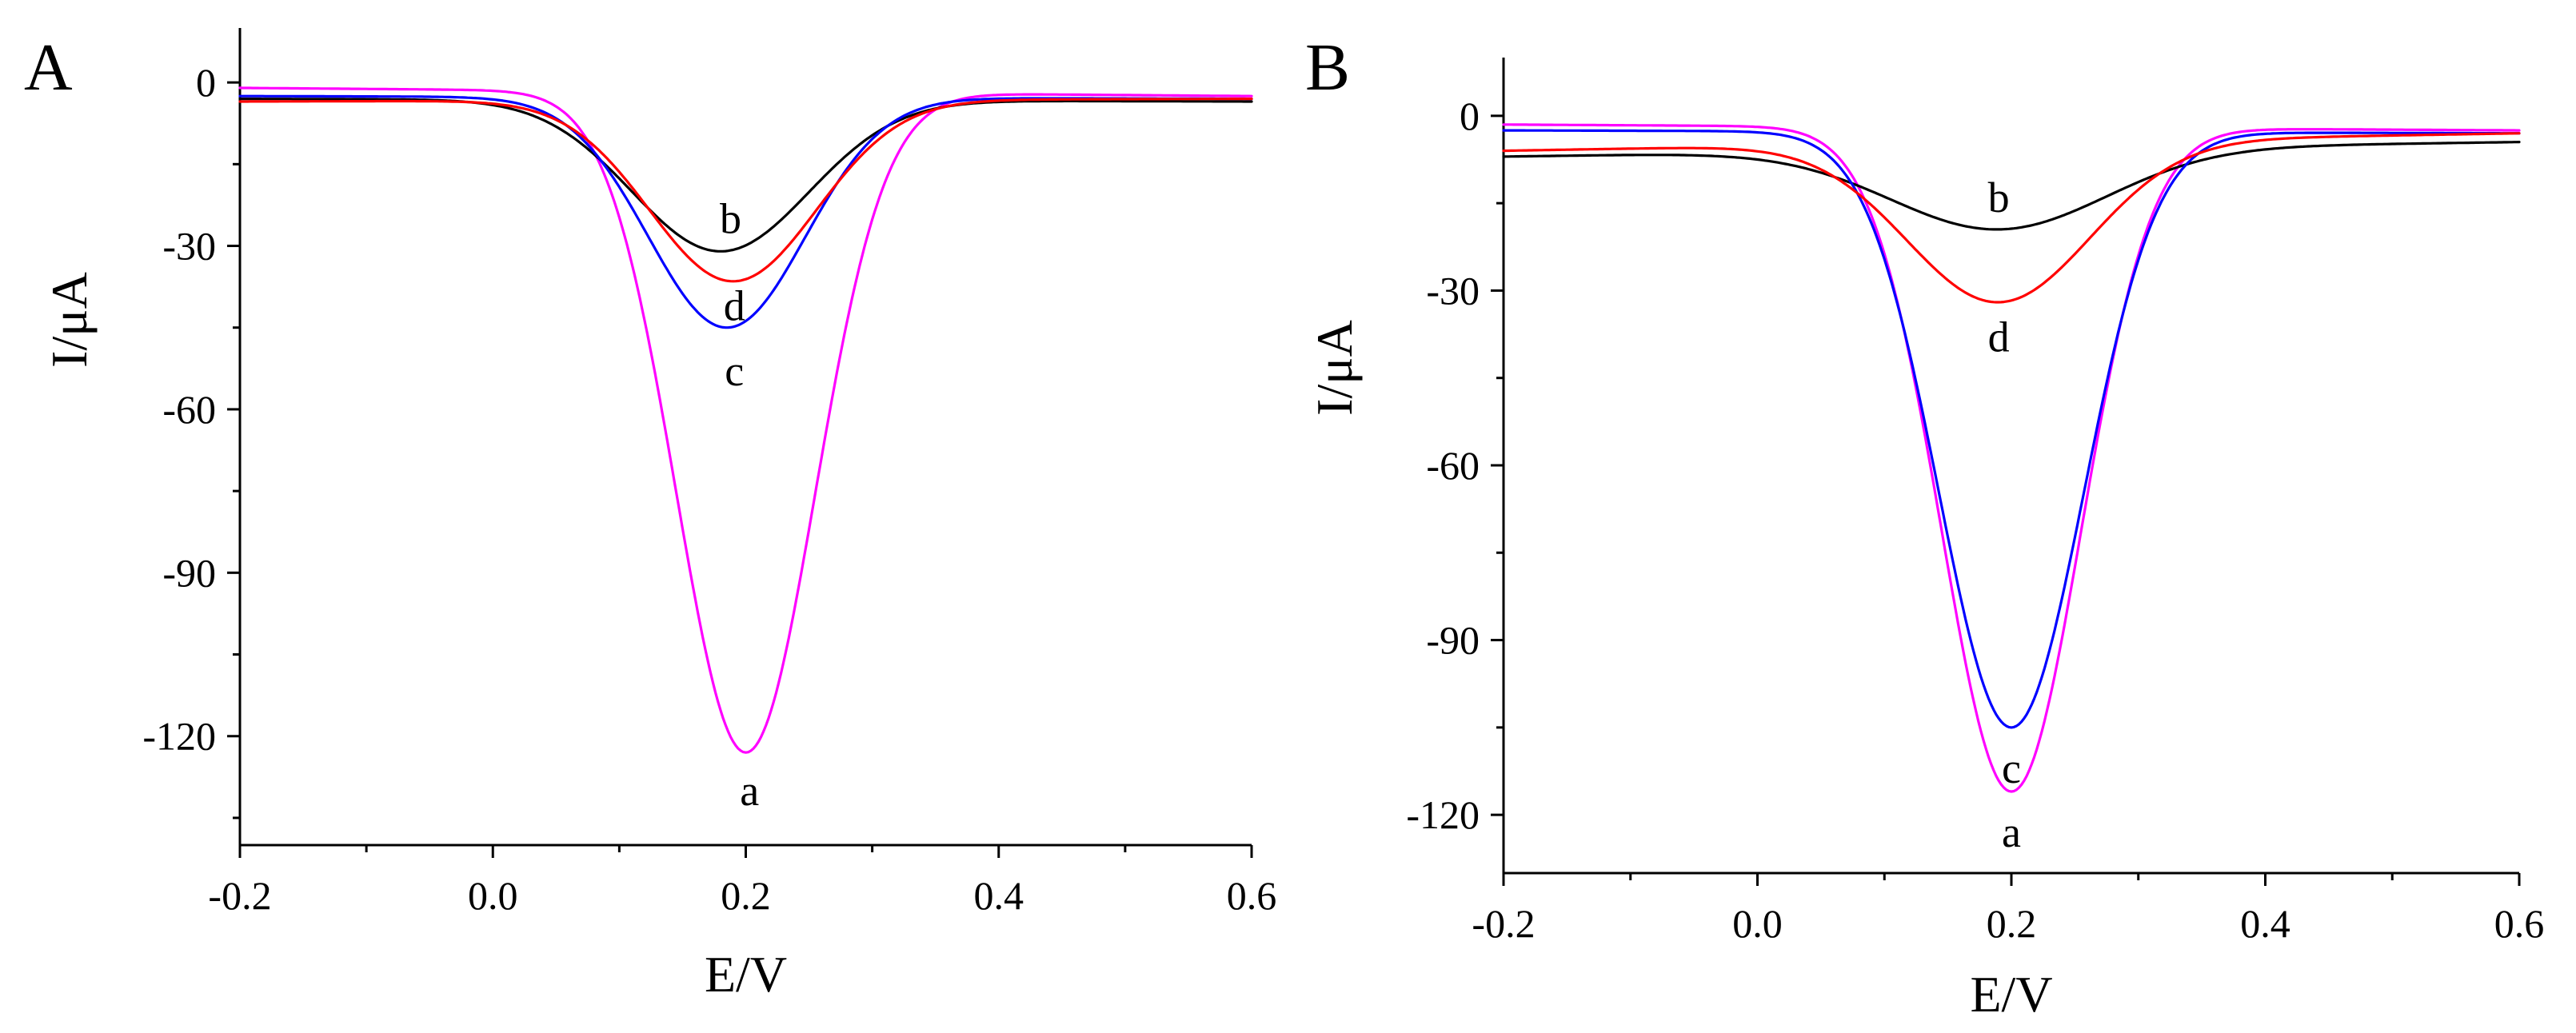 Image resolution: width=2576 pixels, height=1033 pixels. What do you see at coordinates (48, 67) in the screenshot?
I see `panel-label: A` at bounding box center [48, 67].